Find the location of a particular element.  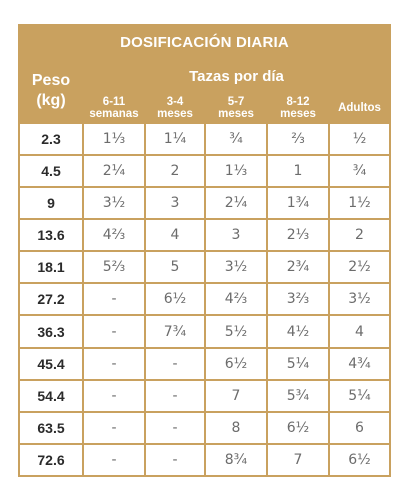

cups-cell: 5 is located at coordinates (175, 267).